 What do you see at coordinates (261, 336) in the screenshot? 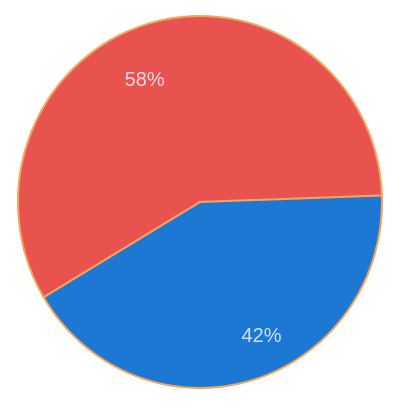
I see `slice-label-blue: 42%` at bounding box center [261, 336].